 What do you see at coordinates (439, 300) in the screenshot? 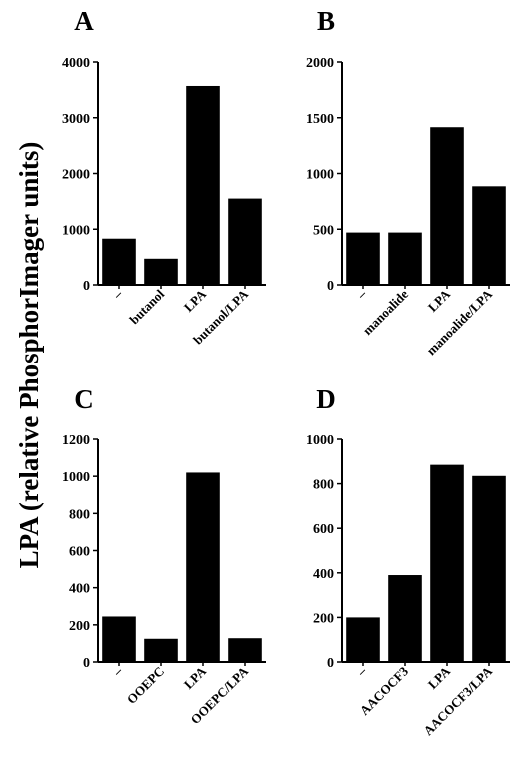
I see `panel-b-category-label: LPA` at bounding box center [439, 300].